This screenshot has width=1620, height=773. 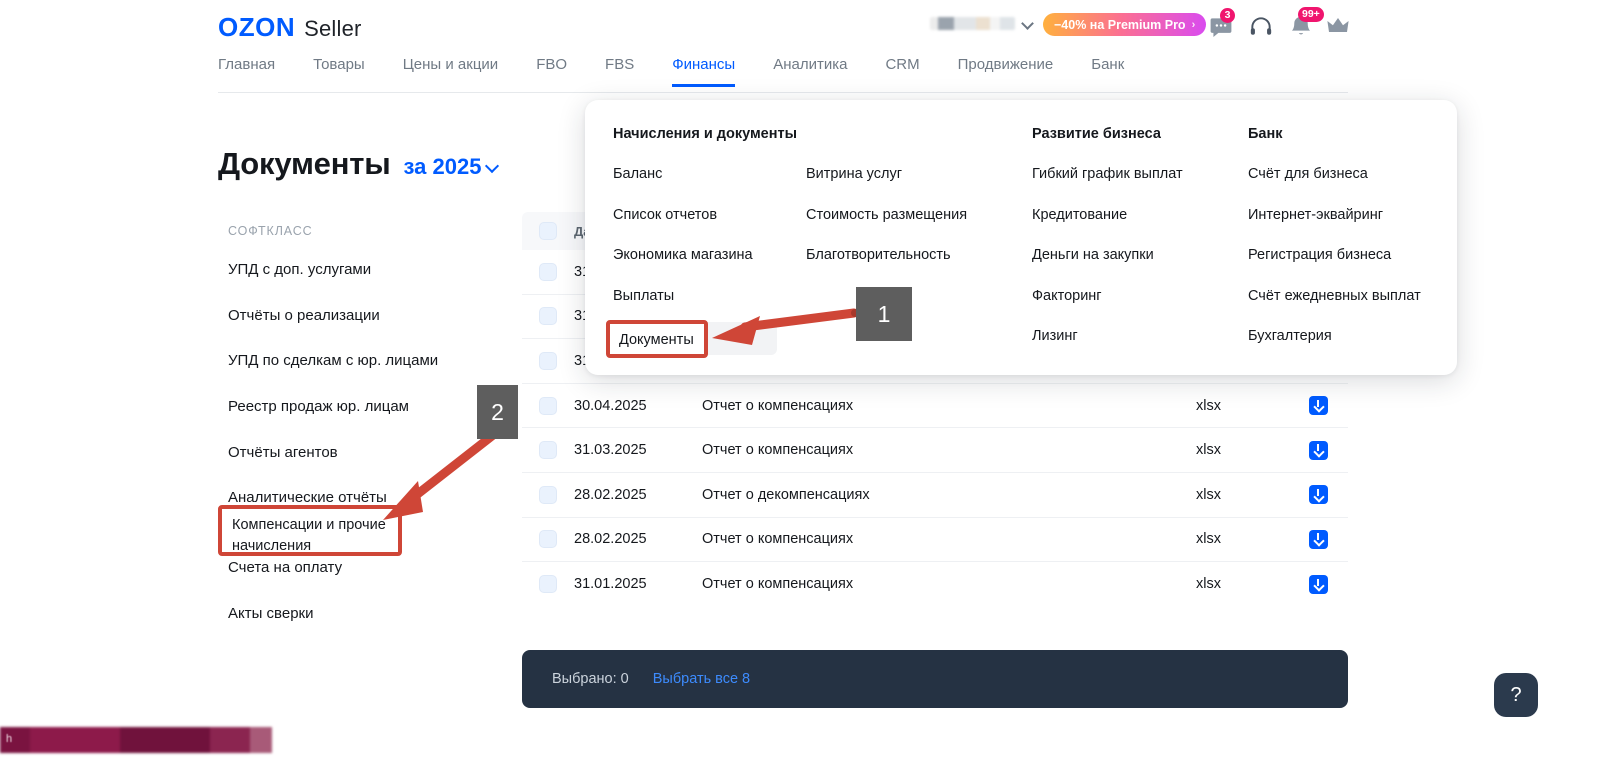 I want to click on select-all-checkbox, so click(x=548, y=231).